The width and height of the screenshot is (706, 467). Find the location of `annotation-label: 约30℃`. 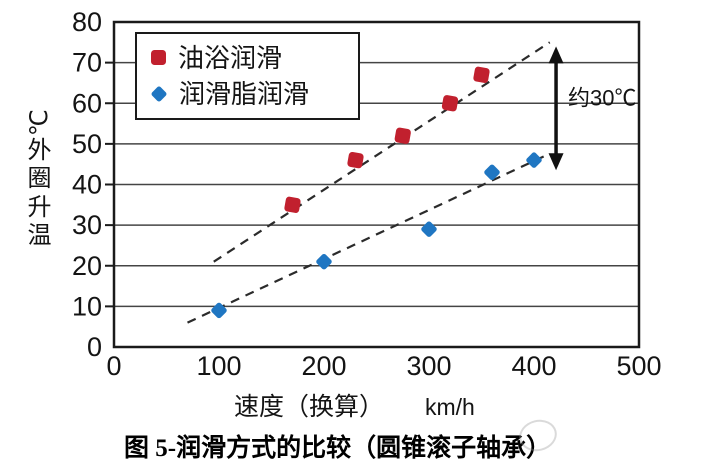

annotation-label: 约30℃ is located at coordinates (602, 97).